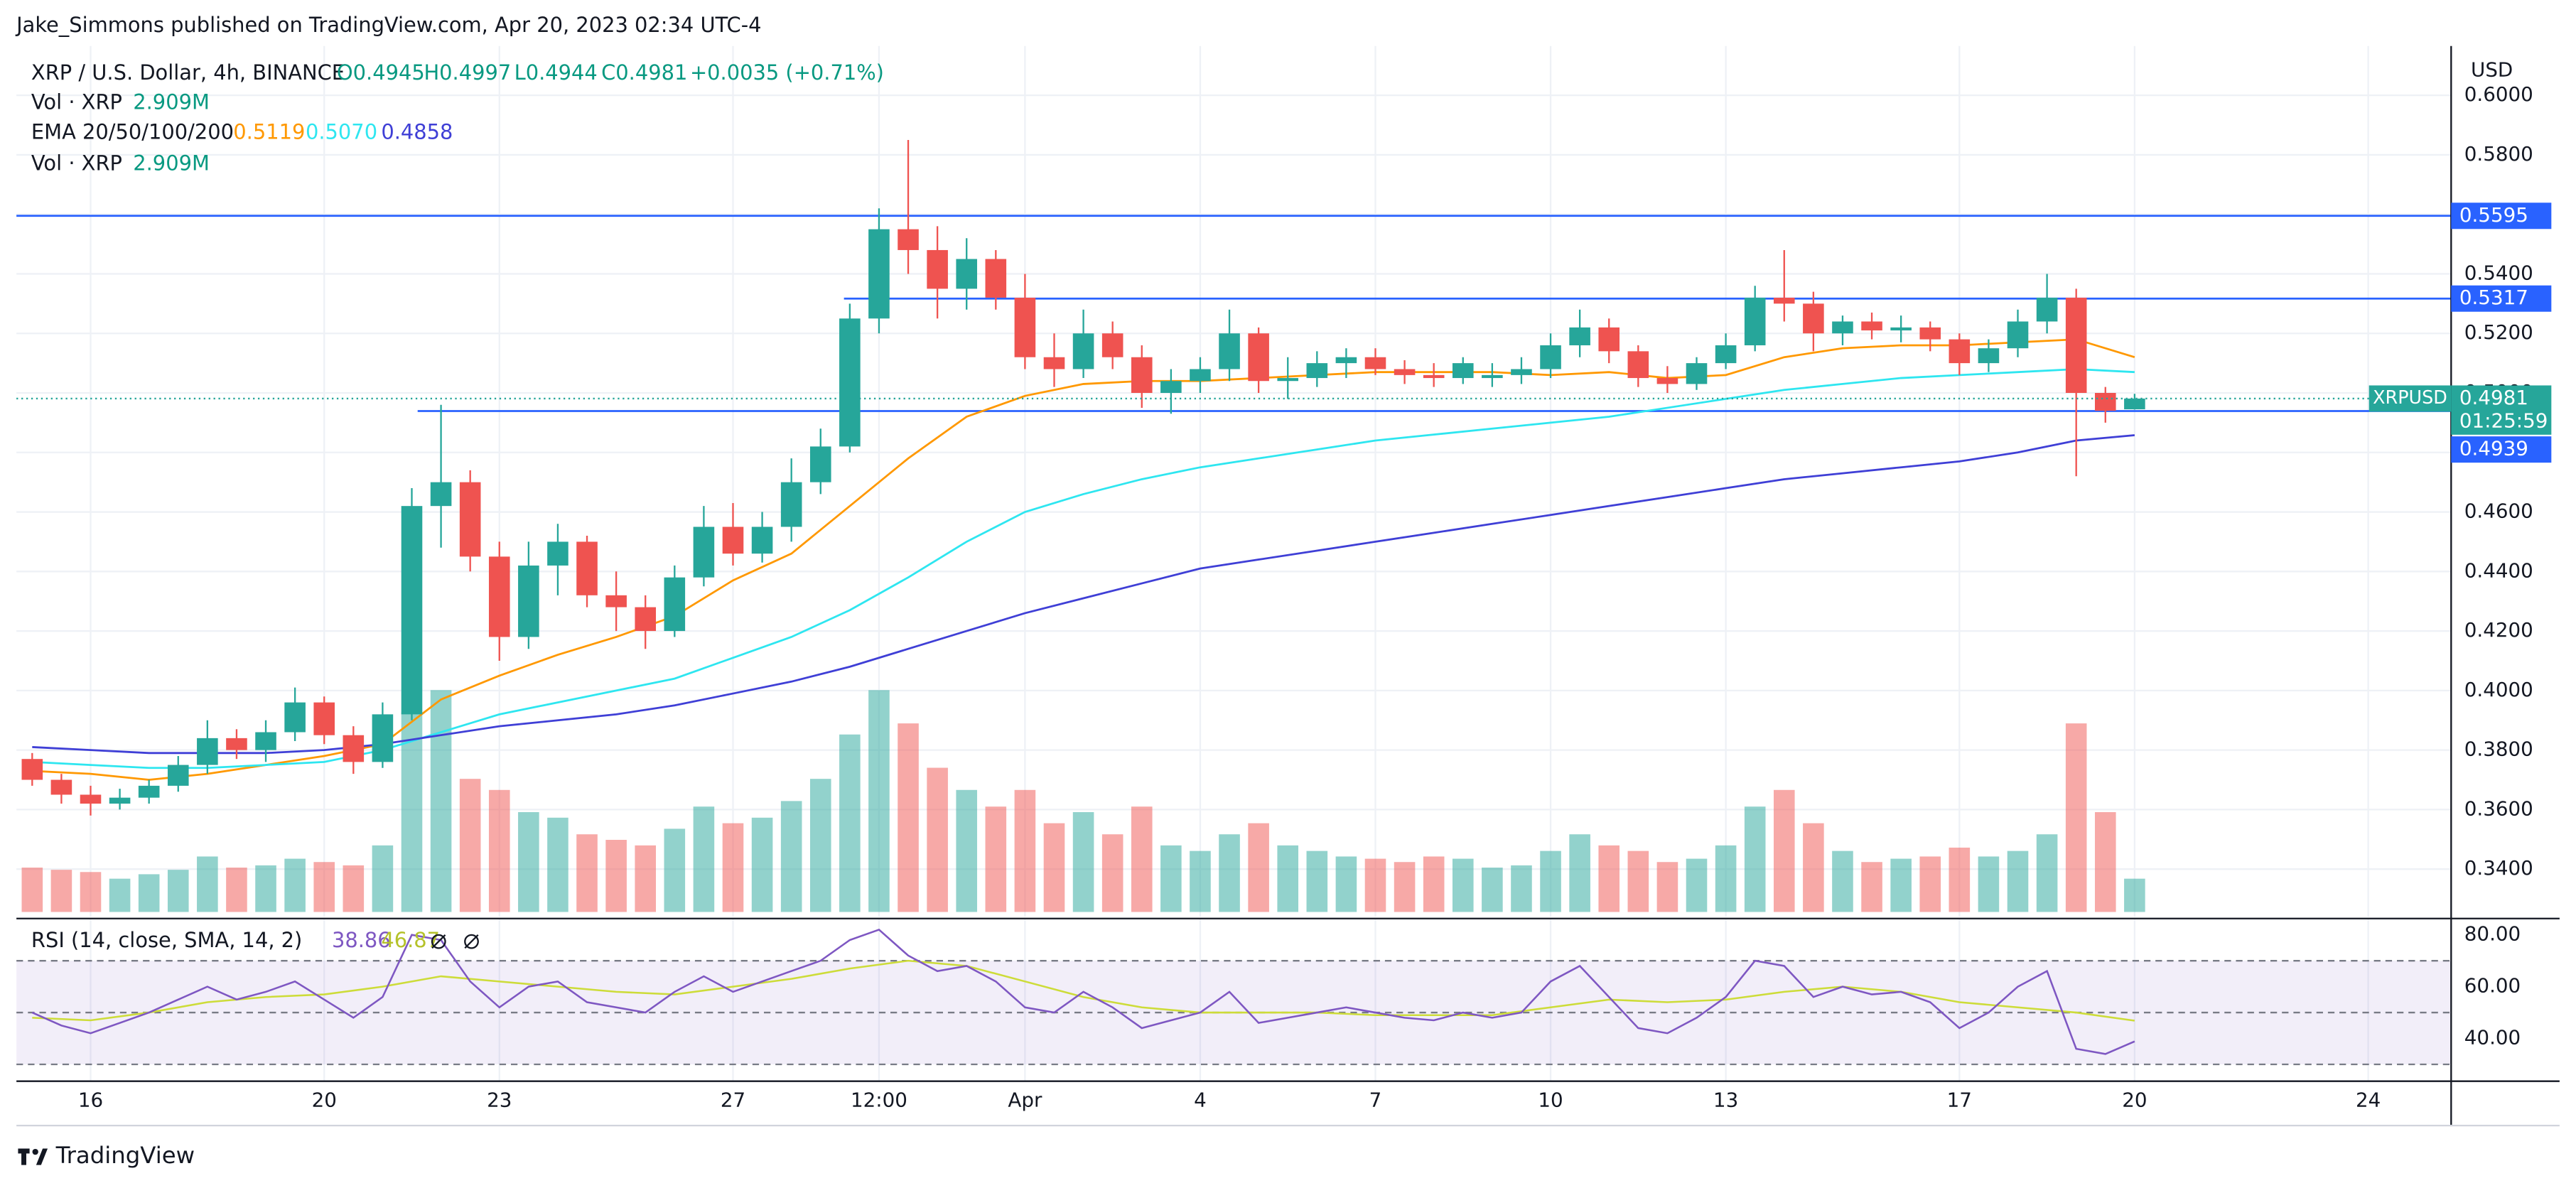  Describe the element at coordinates (324, 1099) in the screenshot. I see `x-tick-label: 20` at that location.